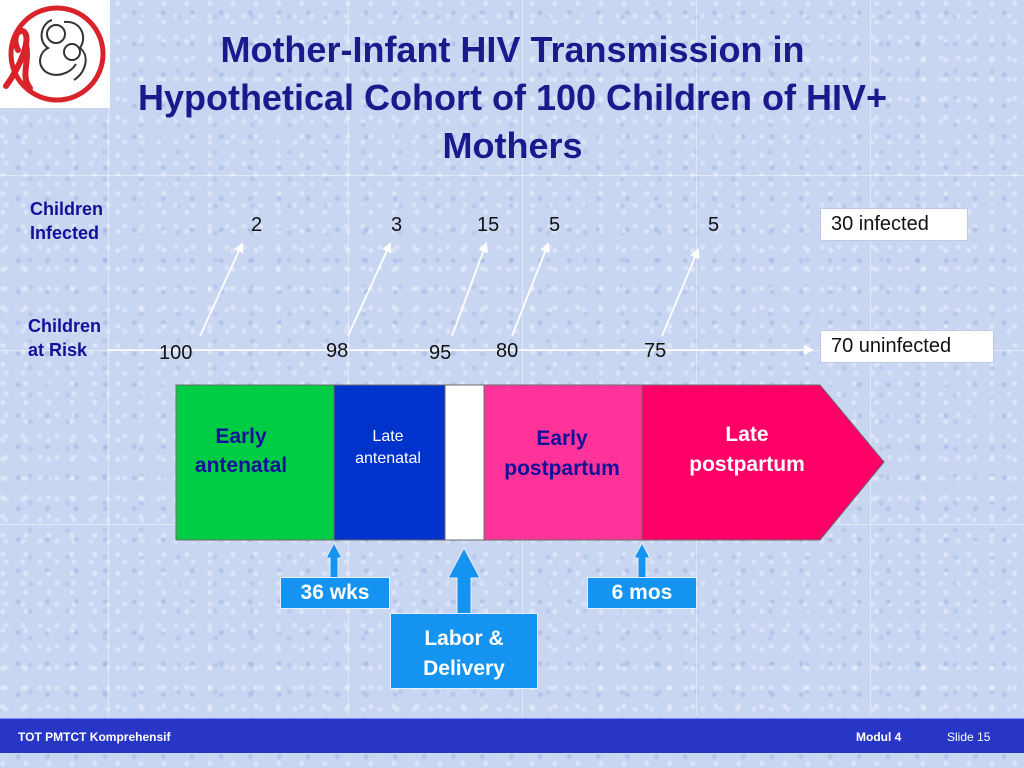 The image size is (1024, 768). What do you see at coordinates (94, 737) in the screenshot?
I see `course-name: TOT PMTCT Komprehensif` at bounding box center [94, 737].